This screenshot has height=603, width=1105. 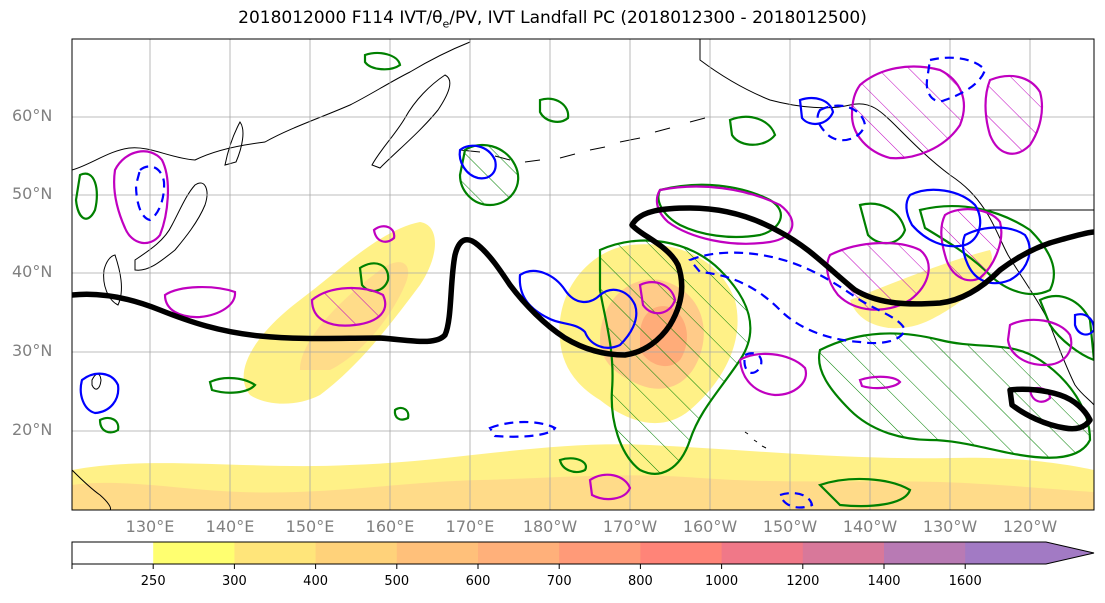 What do you see at coordinates (234, 143) in the screenshot?
I see `sakhalin` at bounding box center [234, 143].